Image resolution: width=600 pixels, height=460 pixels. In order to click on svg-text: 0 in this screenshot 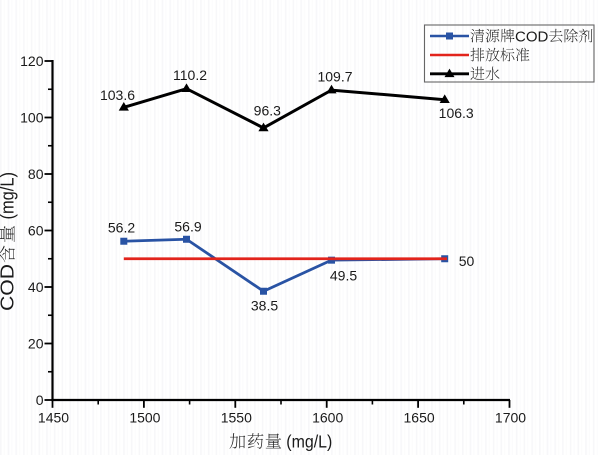, I will do `click(40, 400)`.